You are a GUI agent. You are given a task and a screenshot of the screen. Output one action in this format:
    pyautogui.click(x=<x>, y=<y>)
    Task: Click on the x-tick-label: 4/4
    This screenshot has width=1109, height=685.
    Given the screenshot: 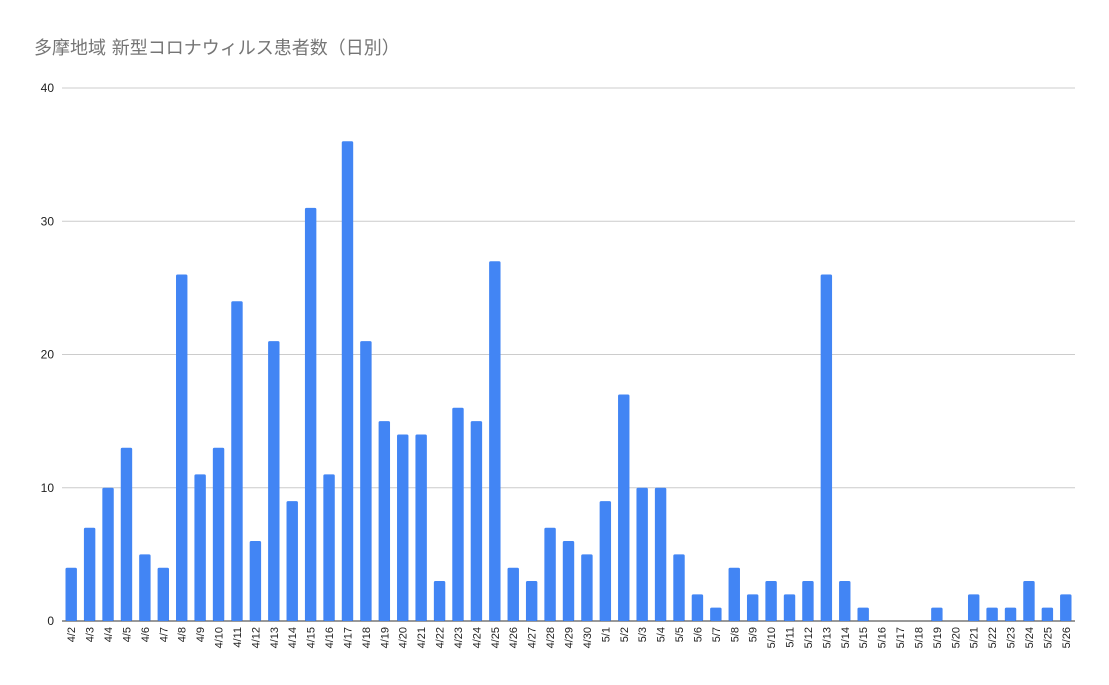 What is the action you would take?
    pyautogui.click(x=109, y=634)
    